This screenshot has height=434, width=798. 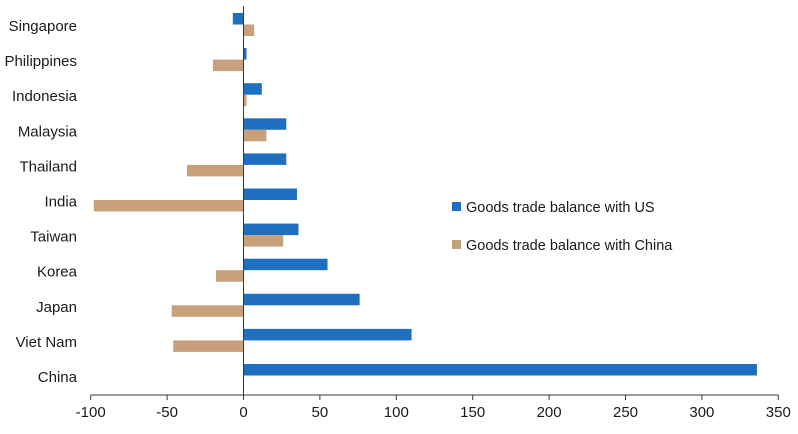 I want to click on bar-us-thailand, so click(x=265, y=159).